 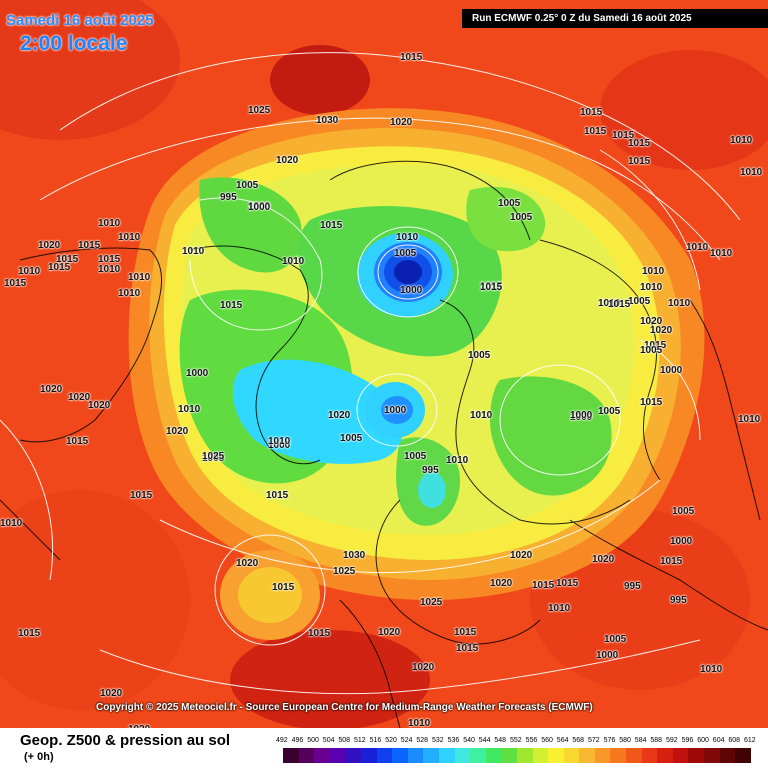 I want to click on legend-tick-label: 600, so click(x=703, y=740).